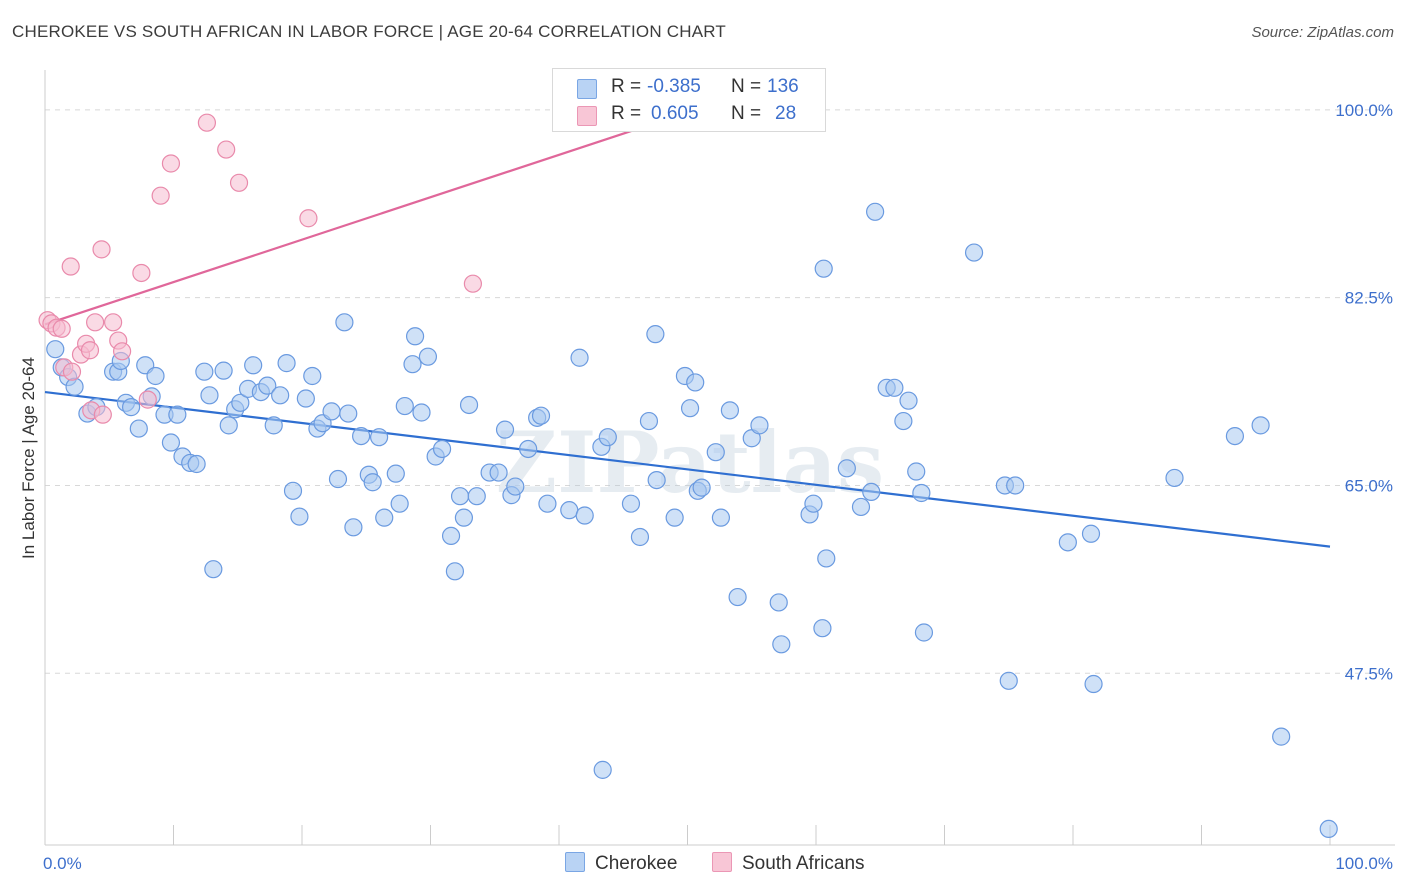  I want to click on correlation-legend: R = -0.385 N = 136 R = 0.605 N = 28, so click(689, 100).